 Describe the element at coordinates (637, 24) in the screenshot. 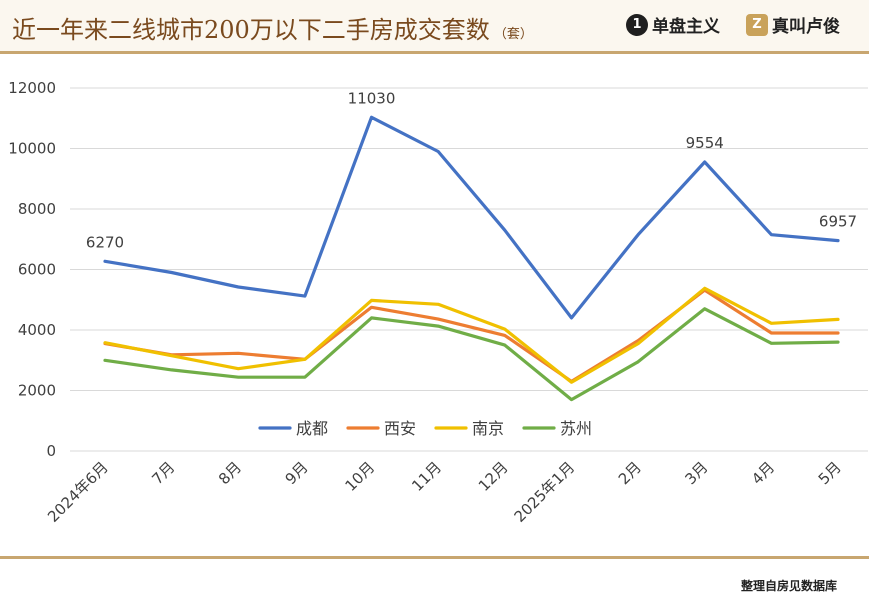

I see `numeral-one-icon: 1` at that location.